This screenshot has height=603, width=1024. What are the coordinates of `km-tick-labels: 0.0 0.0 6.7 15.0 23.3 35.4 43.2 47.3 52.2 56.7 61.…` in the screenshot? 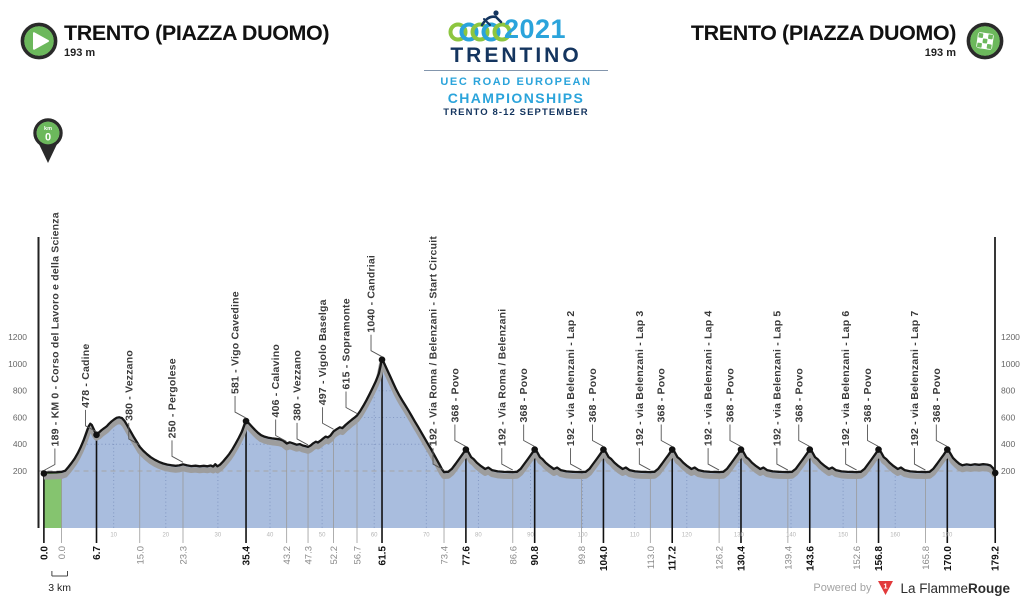 It's located at (520, 558).